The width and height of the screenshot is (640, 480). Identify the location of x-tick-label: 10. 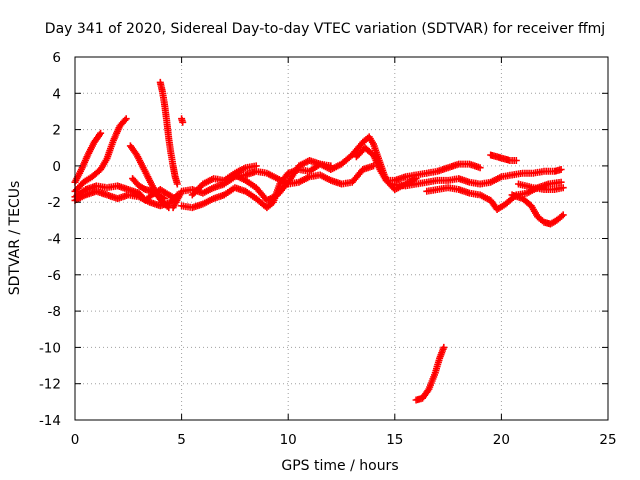
(288, 440).